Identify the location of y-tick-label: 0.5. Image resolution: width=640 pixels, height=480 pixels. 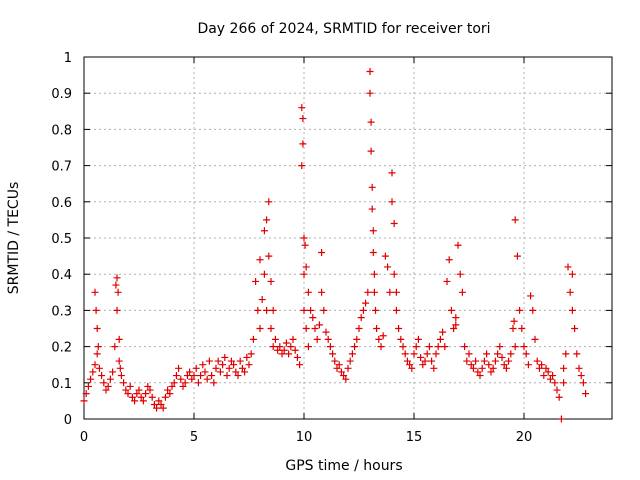
(61, 239).